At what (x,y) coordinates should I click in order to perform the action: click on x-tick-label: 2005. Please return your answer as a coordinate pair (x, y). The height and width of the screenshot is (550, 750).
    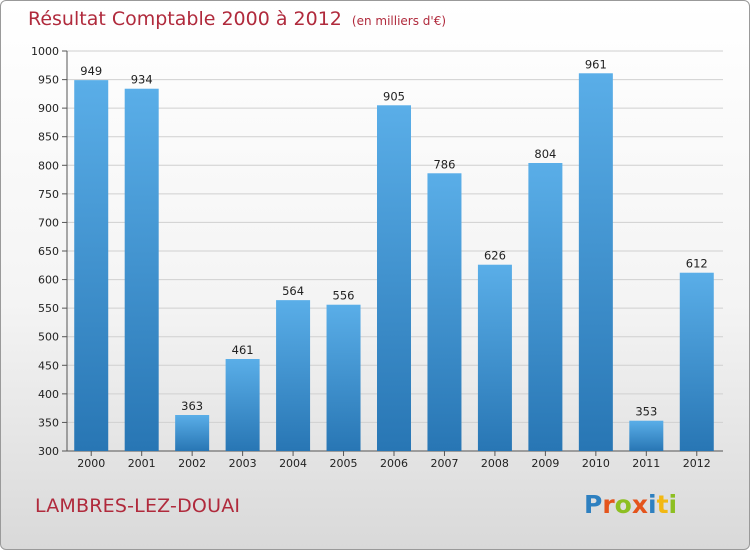
    Looking at the image, I should click on (344, 463).